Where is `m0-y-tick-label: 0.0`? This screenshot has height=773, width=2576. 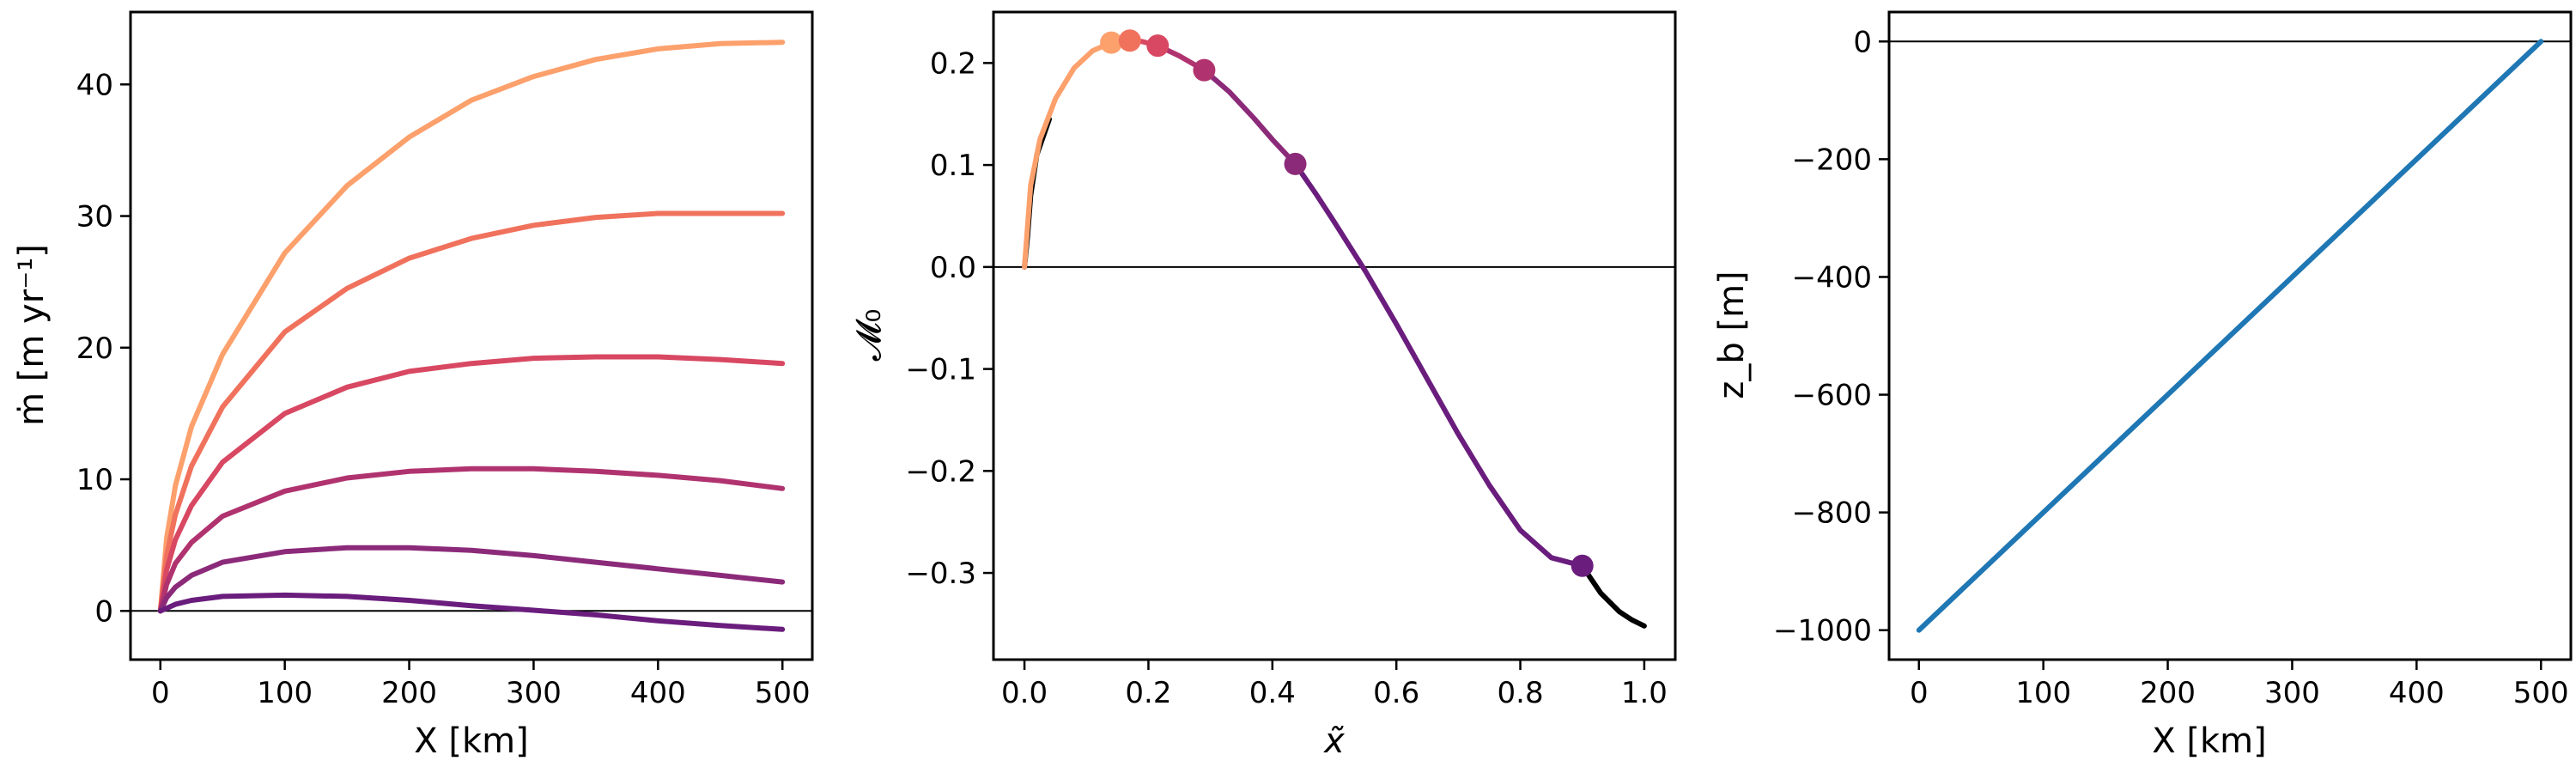
m0-y-tick-label: 0.0 is located at coordinates (953, 268).